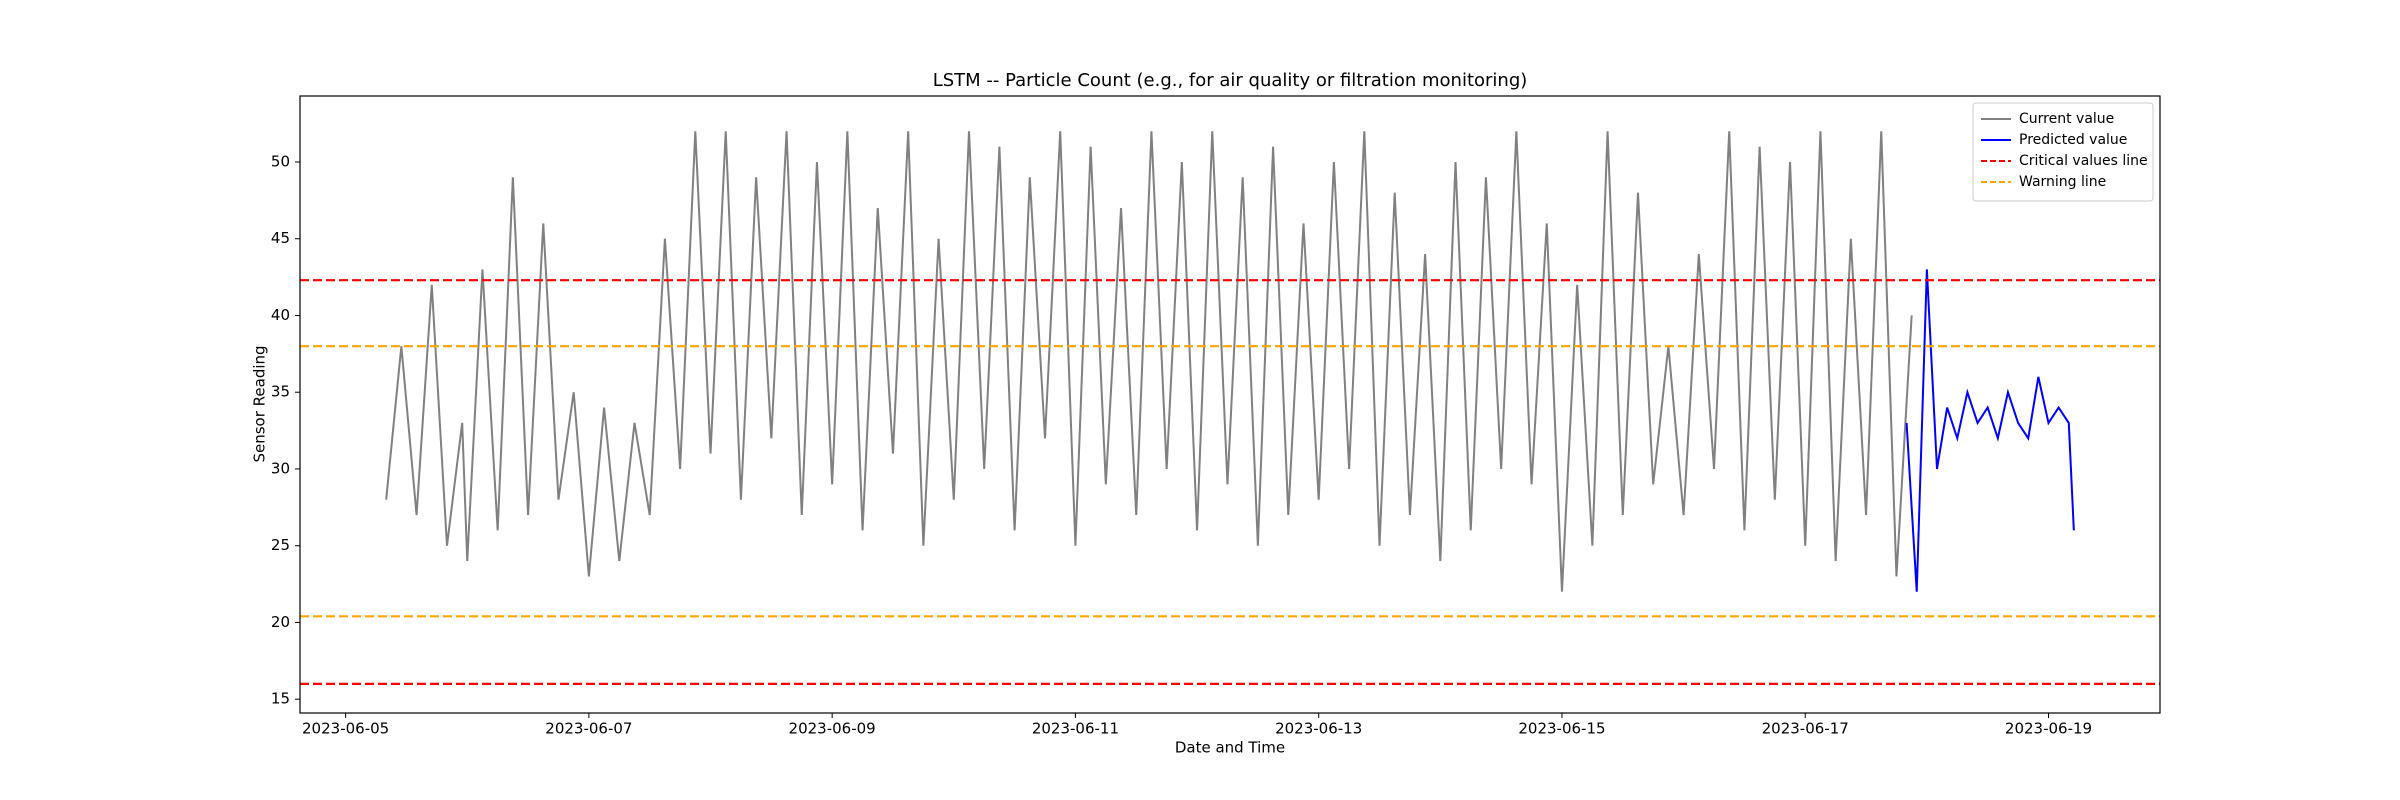 The width and height of the screenshot is (2400, 800). Describe the element at coordinates (260, 403) in the screenshot. I see `y-axis-label: Sensor Reading` at that location.